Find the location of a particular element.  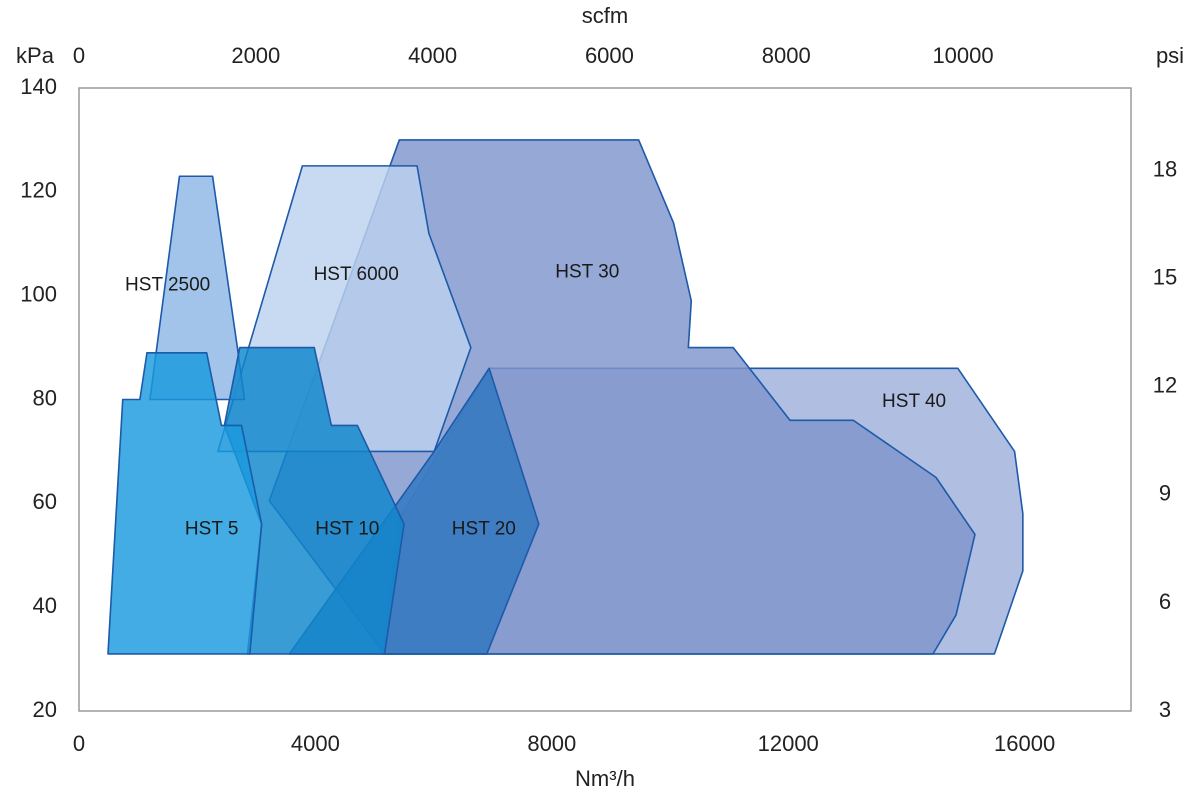

y2-tick-label: 6 is located at coordinates (1165, 601).